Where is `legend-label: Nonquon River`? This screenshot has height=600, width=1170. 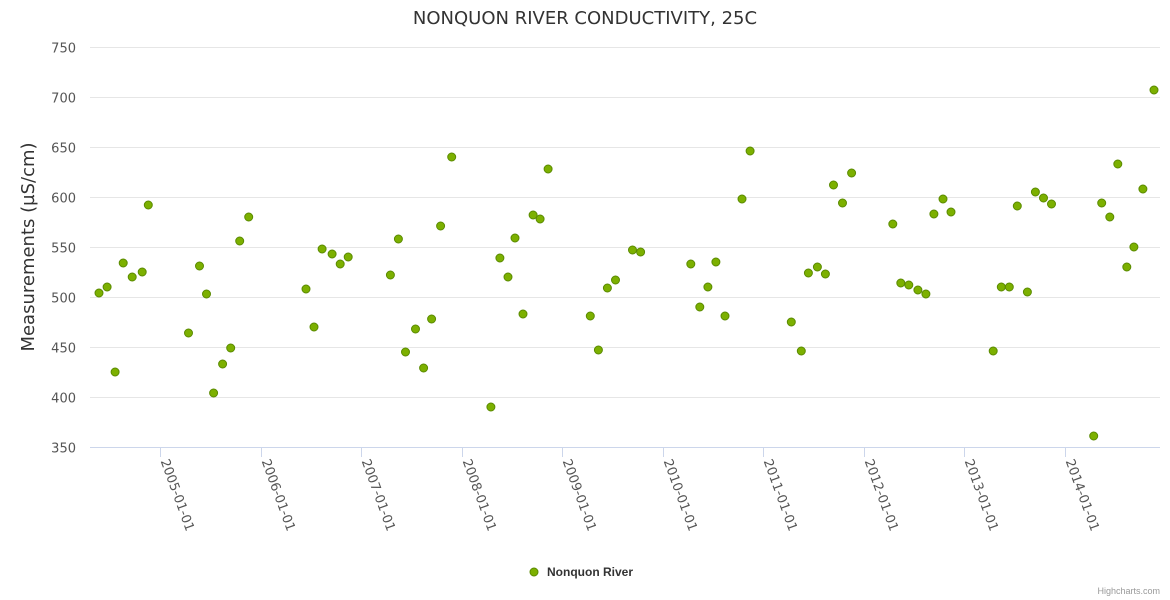
legend-label: Nonquon River is located at coordinates (590, 572).